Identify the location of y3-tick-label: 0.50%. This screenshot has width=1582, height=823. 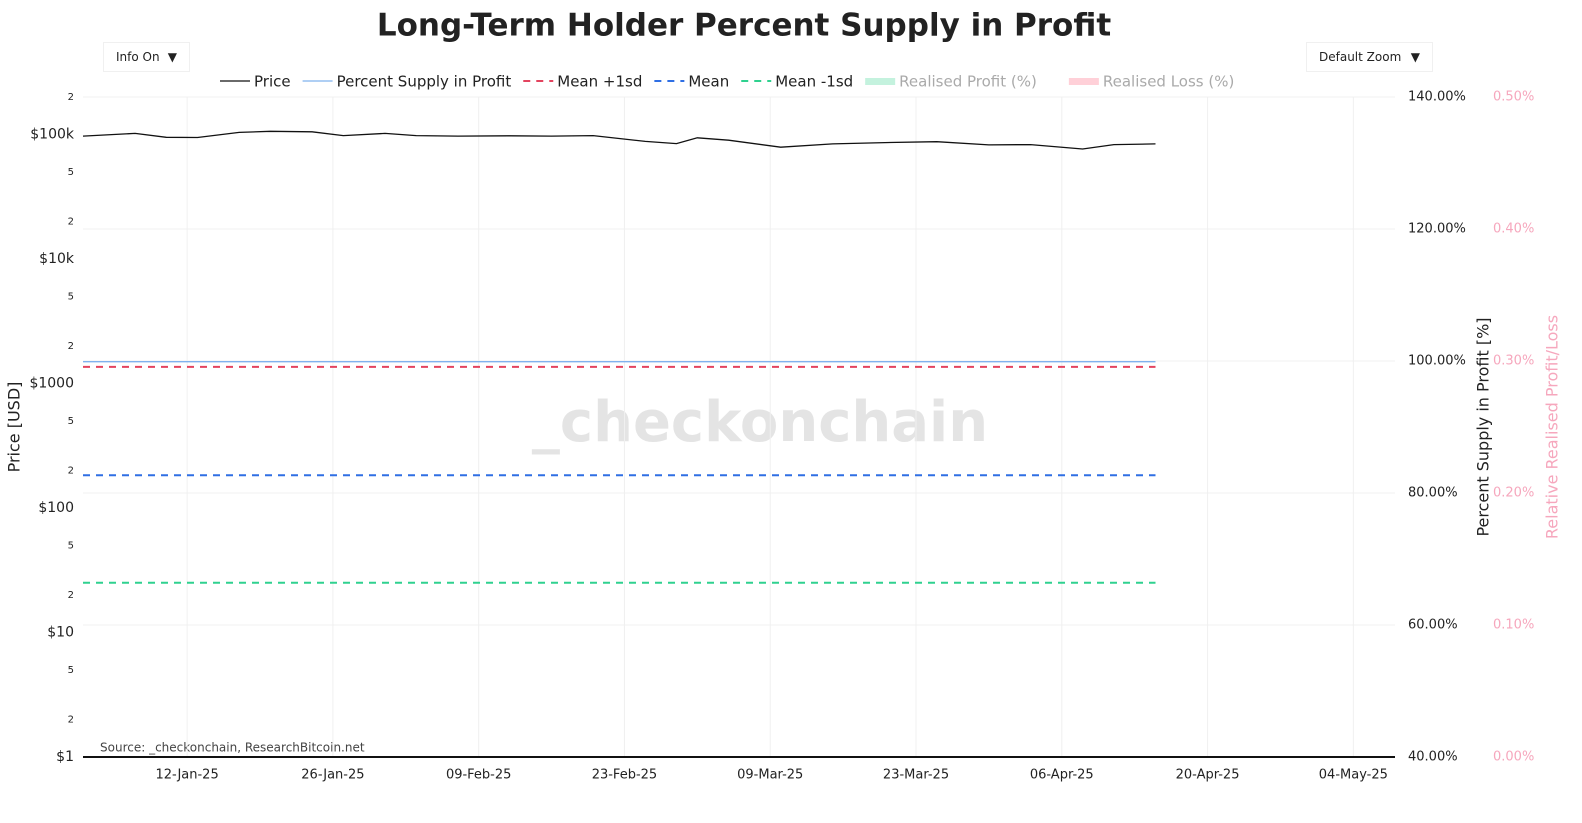
(1513, 97).